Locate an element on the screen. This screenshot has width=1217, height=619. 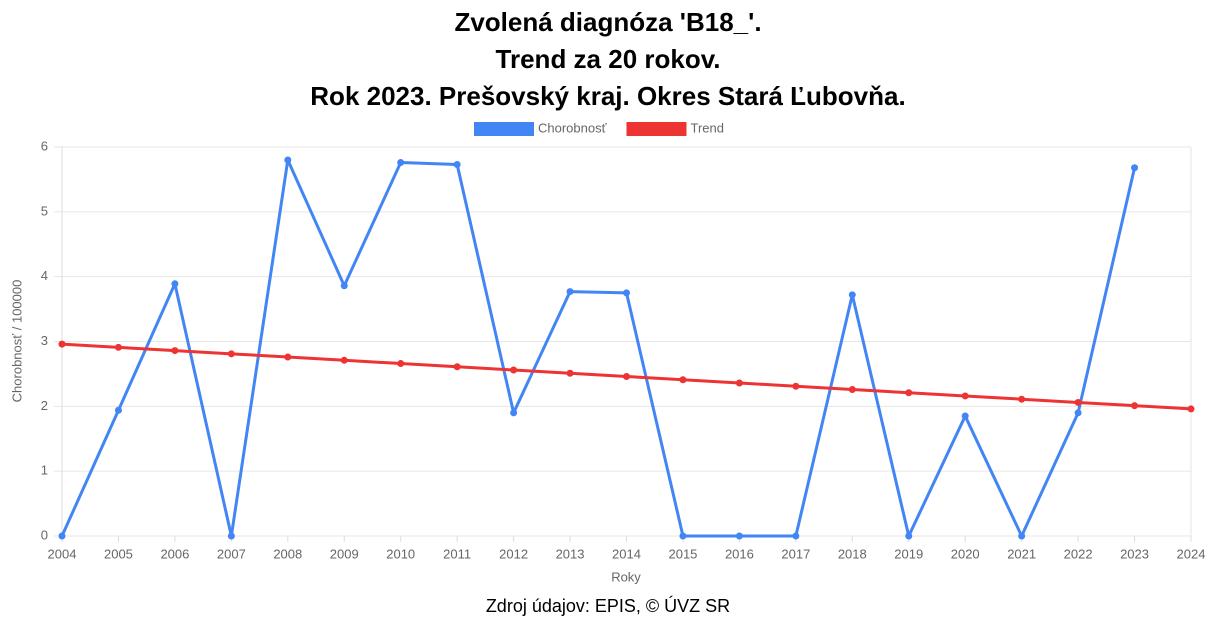
y-tick-label: 3 is located at coordinates (44, 340).